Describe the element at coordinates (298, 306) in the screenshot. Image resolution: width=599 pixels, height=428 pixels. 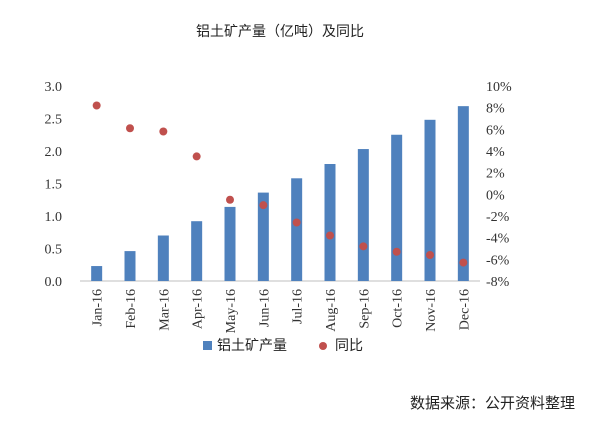
I see `x-tick-label: Jul-16` at that location.